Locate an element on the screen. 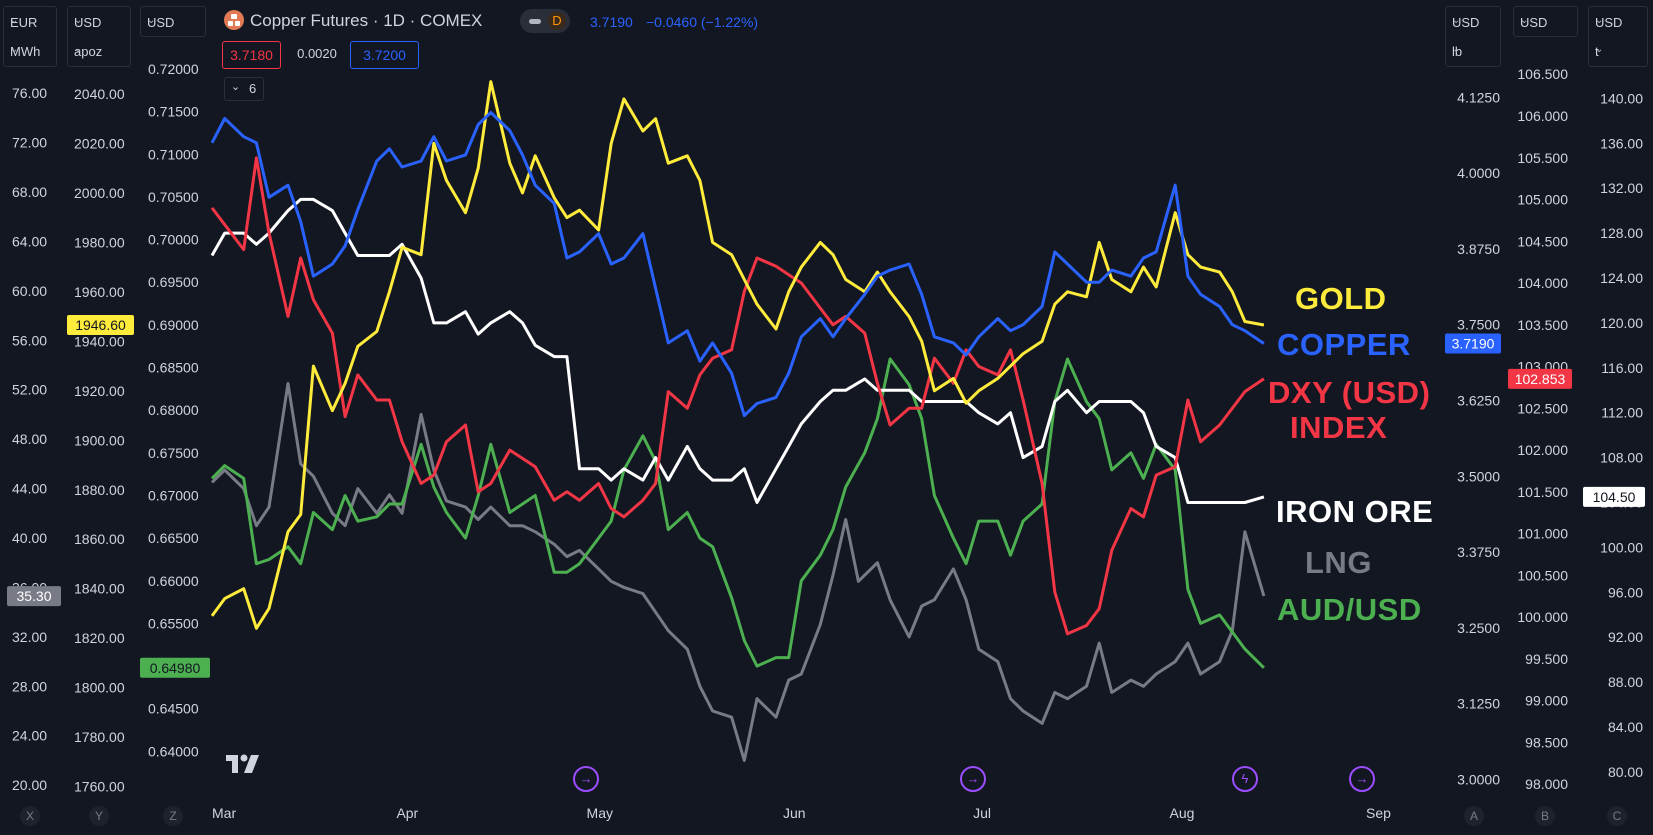 The image size is (1653, 835). a-axis-unit-selector: USD ⌄ lb ⌄ is located at coordinates (1473, 36).